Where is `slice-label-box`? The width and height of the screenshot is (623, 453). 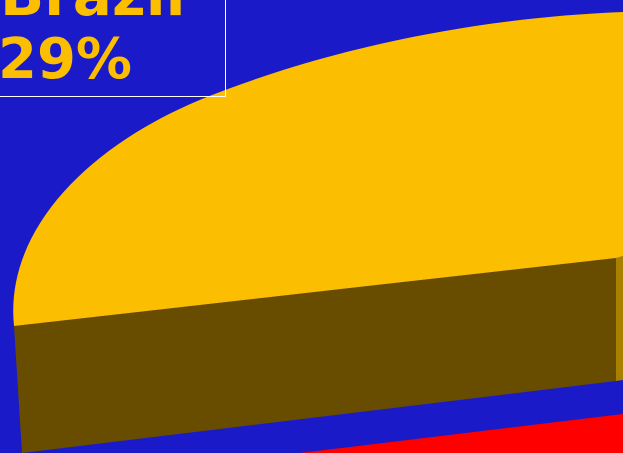 slice-label-box is located at coordinates (113, 48).